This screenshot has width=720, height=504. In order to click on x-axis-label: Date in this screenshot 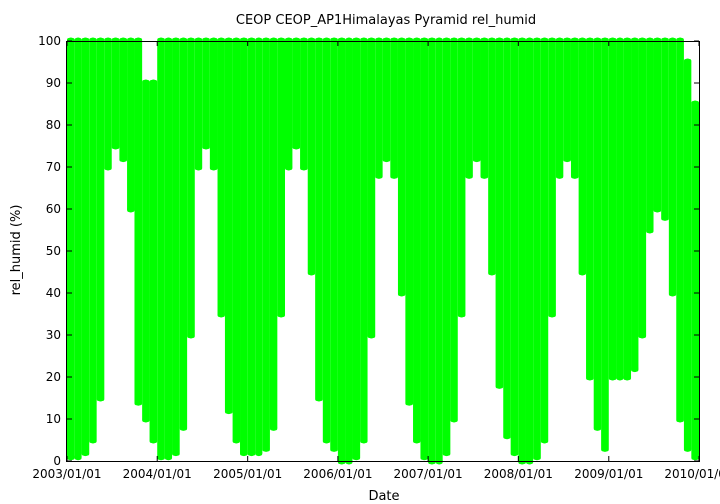, I will do `click(383, 496)`.